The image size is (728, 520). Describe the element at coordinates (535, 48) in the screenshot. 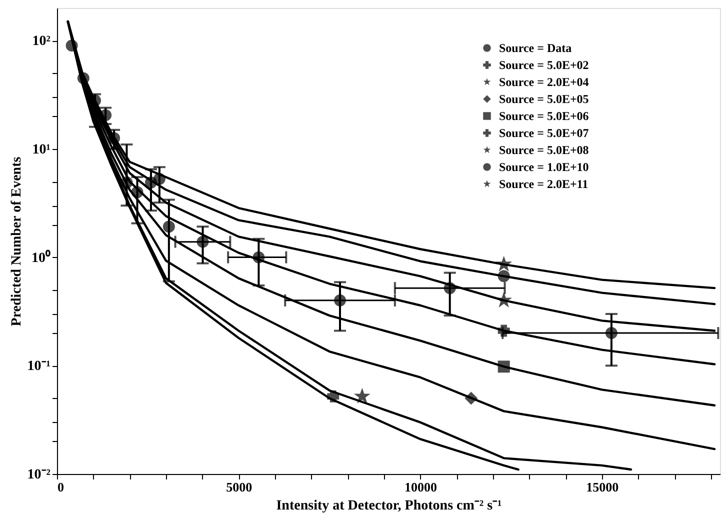

I see `legend-label: Source = Data` at that location.